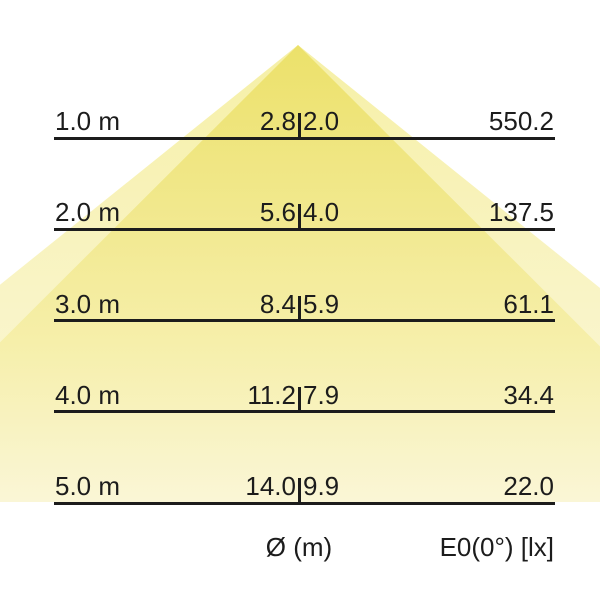  Describe the element at coordinates (271, 394) in the screenshot. I see `diameter-value-left: 11.2` at that location.